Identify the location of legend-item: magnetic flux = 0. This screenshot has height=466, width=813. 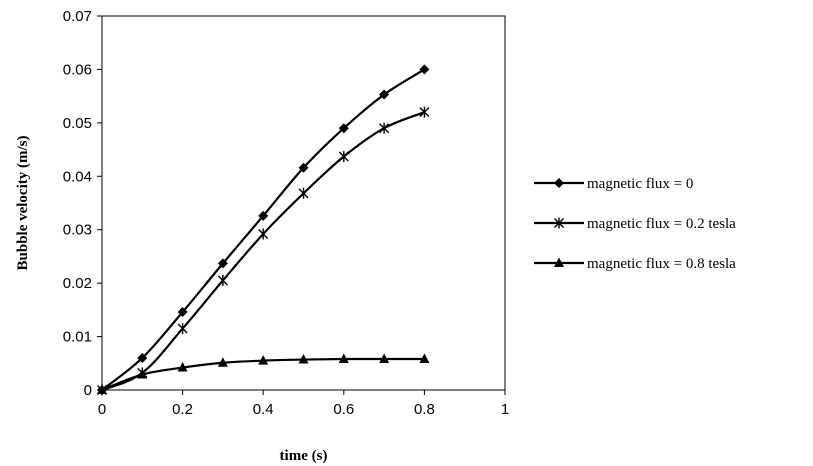
(613, 184).